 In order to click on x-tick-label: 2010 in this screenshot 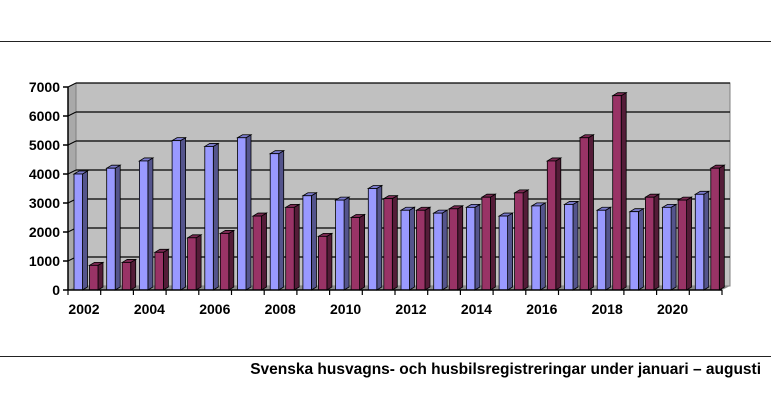, I will do `click(345, 309)`.